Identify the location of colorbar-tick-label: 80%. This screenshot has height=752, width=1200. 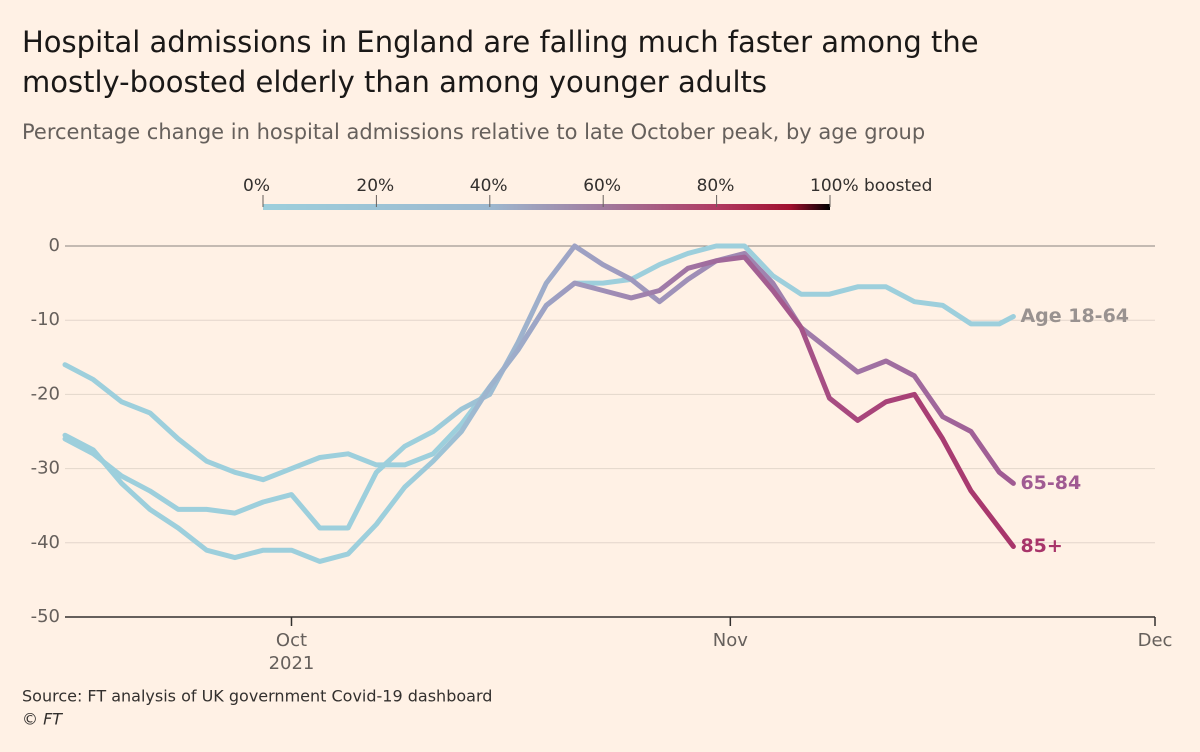
(716, 186).